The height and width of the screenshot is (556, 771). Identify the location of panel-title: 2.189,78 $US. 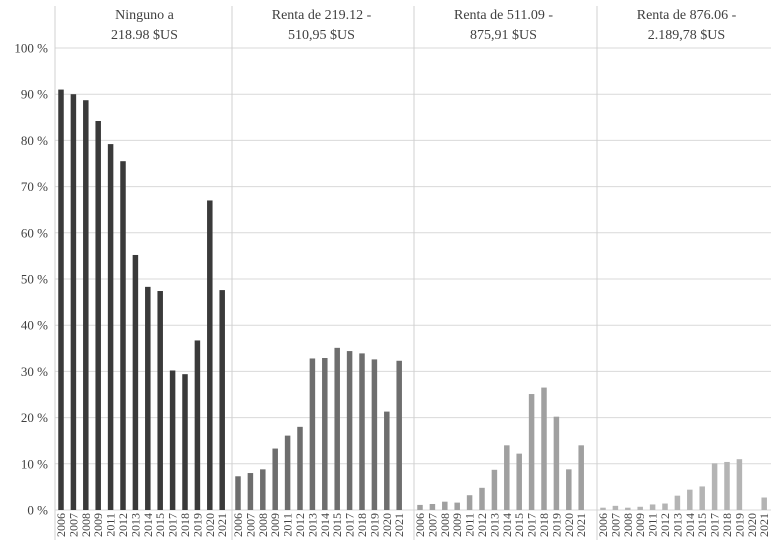
(686, 35).